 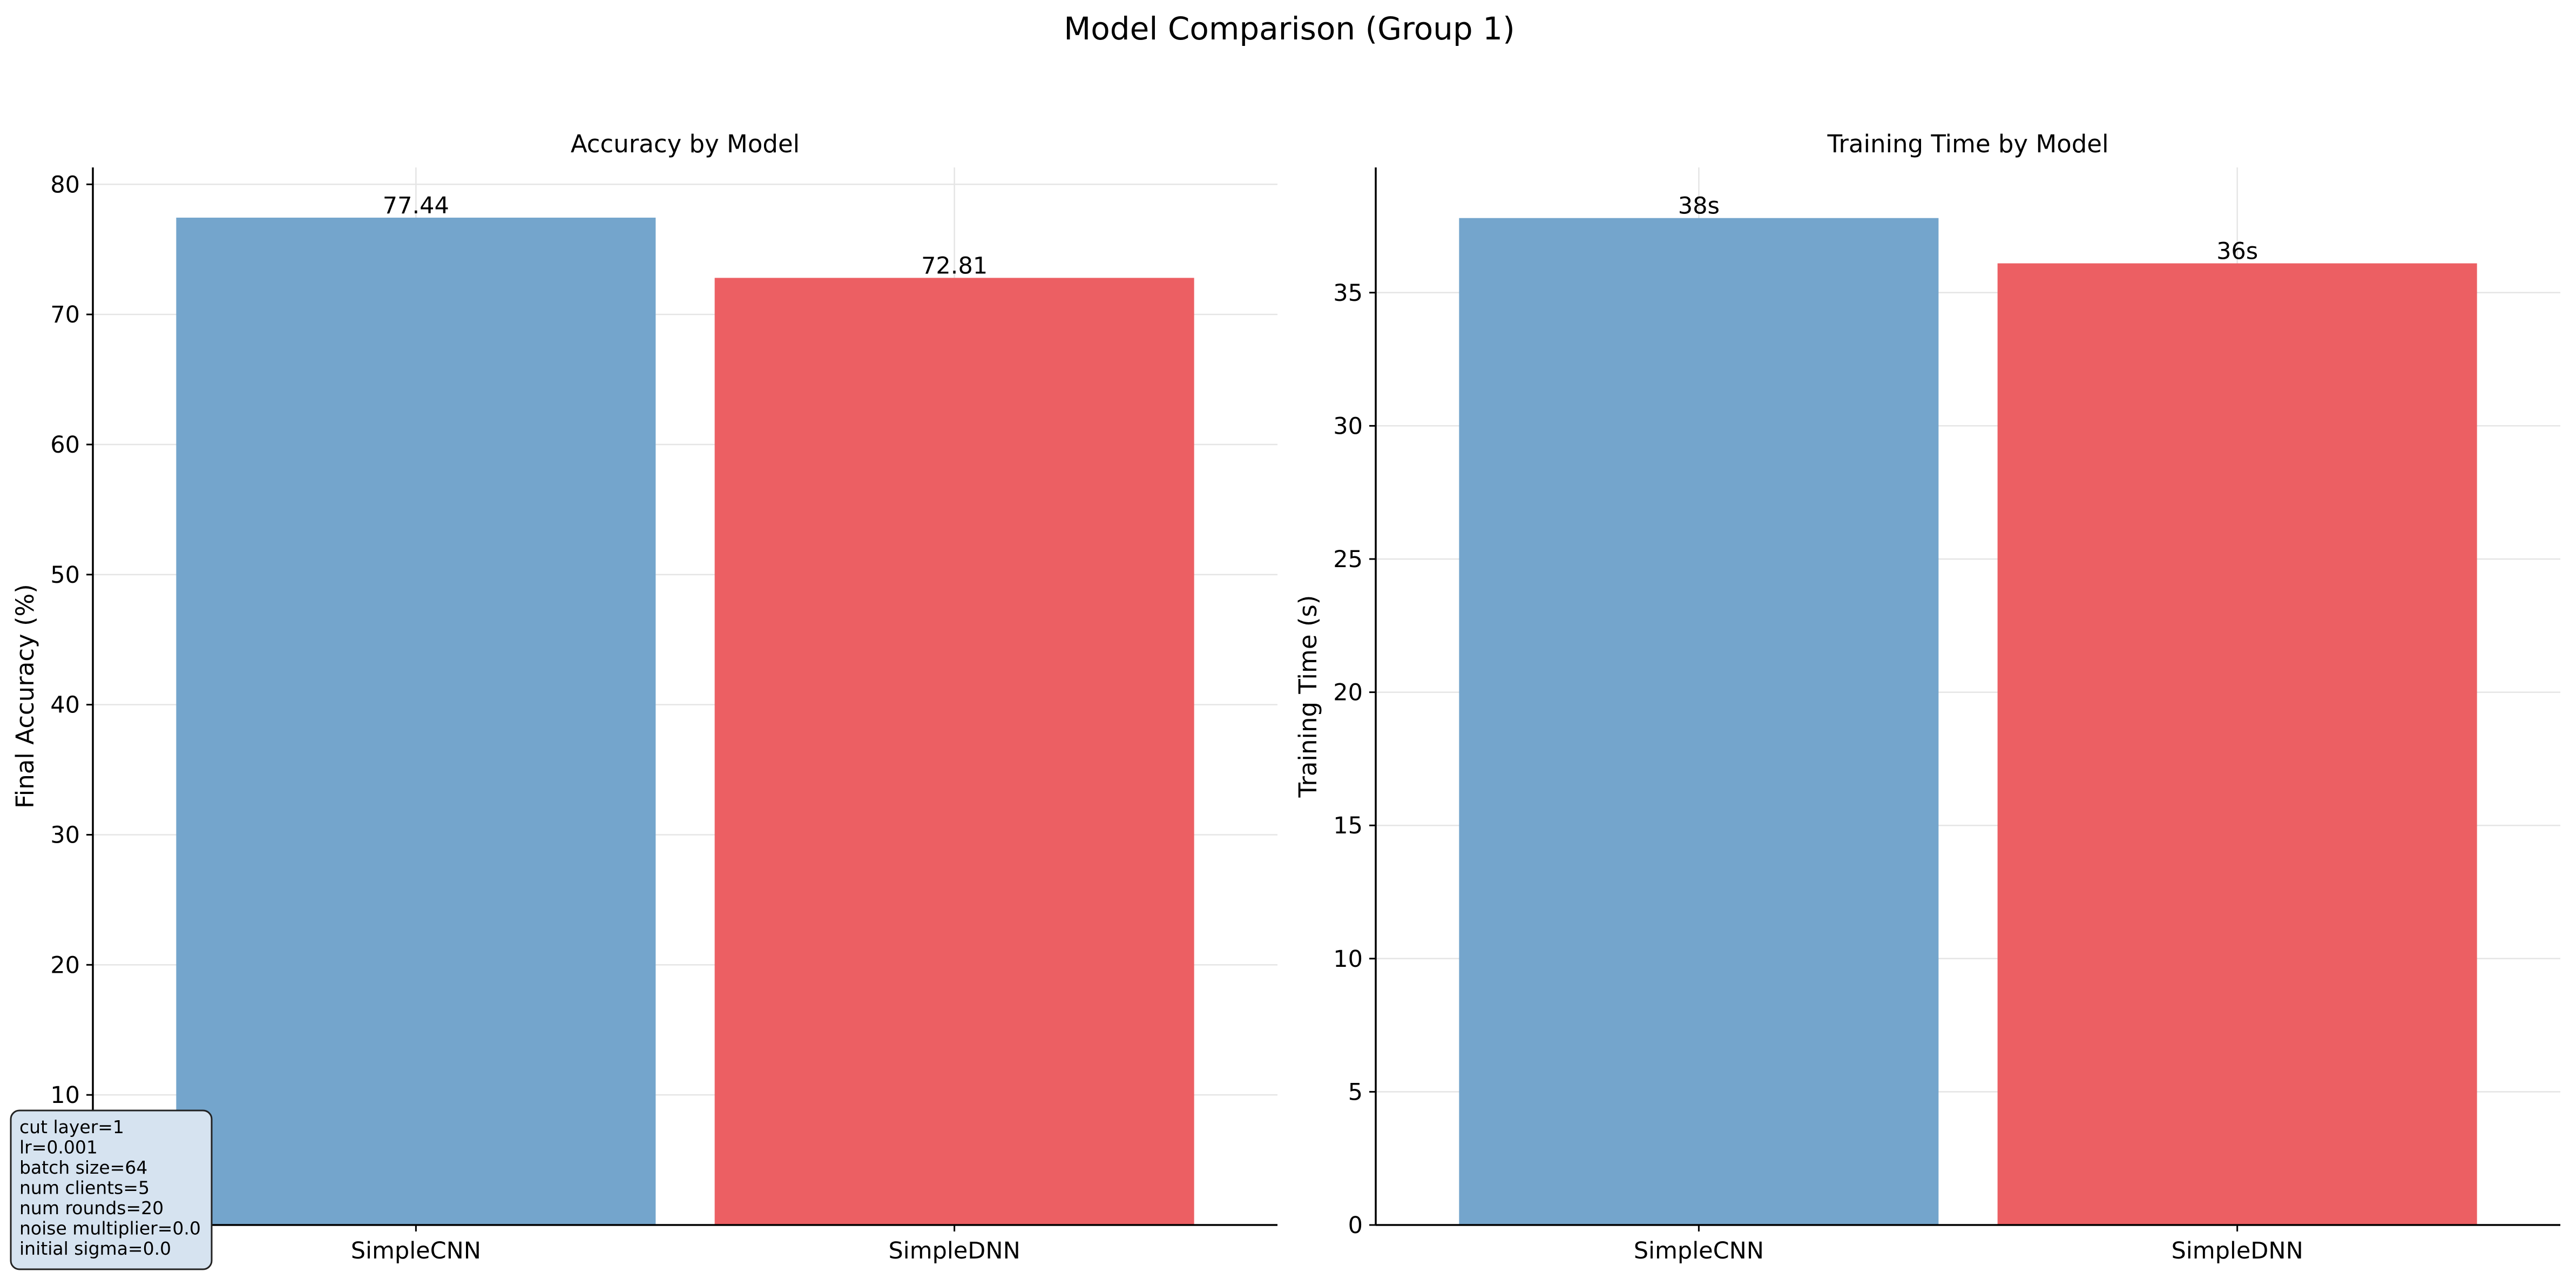 What do you see at coordinates (65, 705) in the screenshot?
I see `y-tick-label: 40` at bounding box center [65, 705].